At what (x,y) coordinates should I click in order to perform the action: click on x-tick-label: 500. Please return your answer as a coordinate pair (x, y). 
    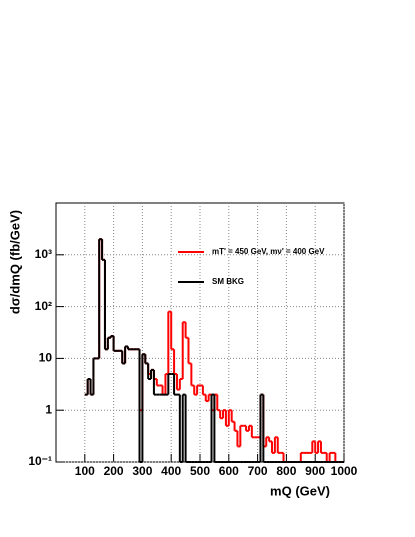
    Looking at the image, I should click on (200, 471).